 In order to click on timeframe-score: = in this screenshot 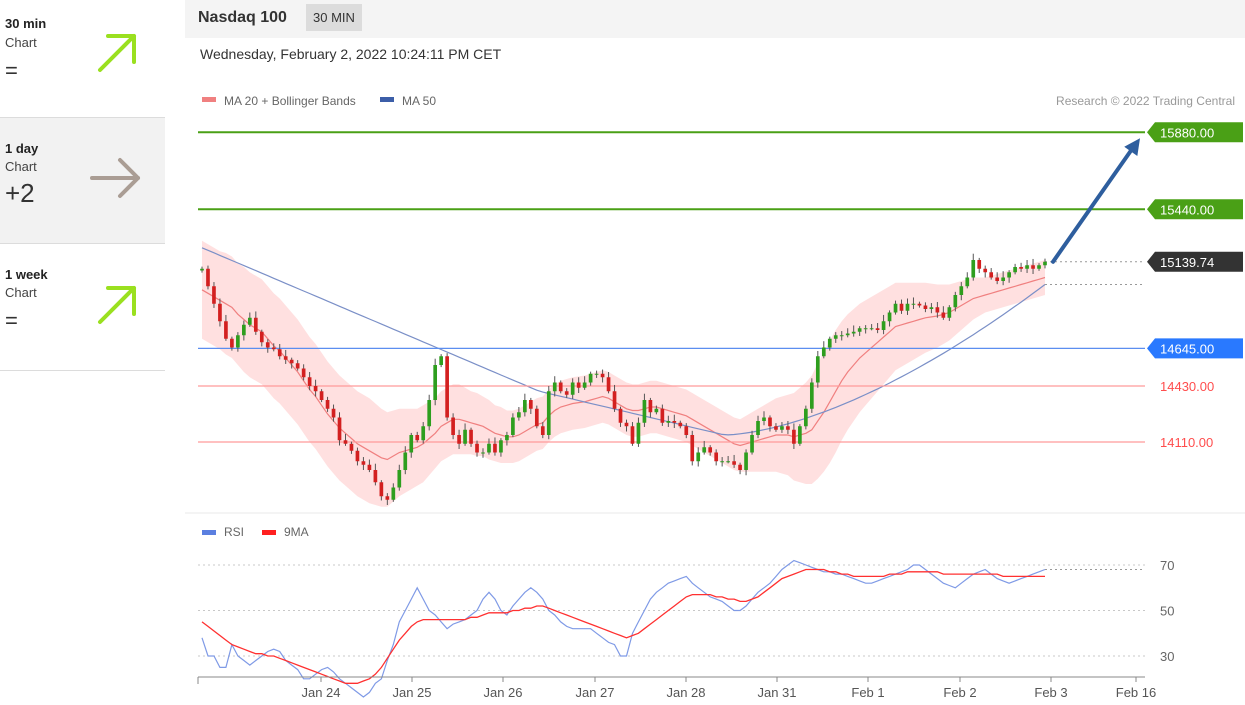, I will do `click(11, 70)`.